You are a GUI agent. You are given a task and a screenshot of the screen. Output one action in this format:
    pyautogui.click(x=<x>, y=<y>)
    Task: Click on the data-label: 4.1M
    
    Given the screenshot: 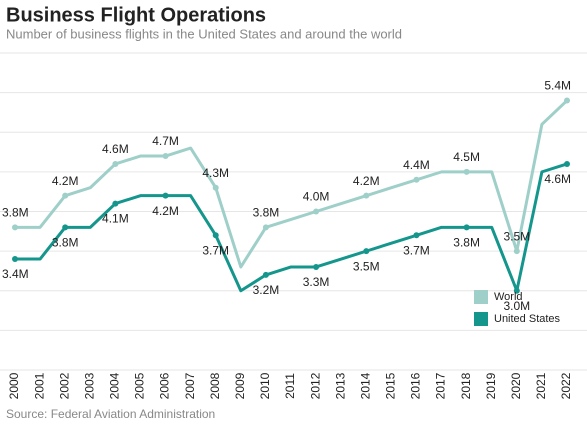 What is the action you would take?
    pyautogui.click(x=115, y=219)
    